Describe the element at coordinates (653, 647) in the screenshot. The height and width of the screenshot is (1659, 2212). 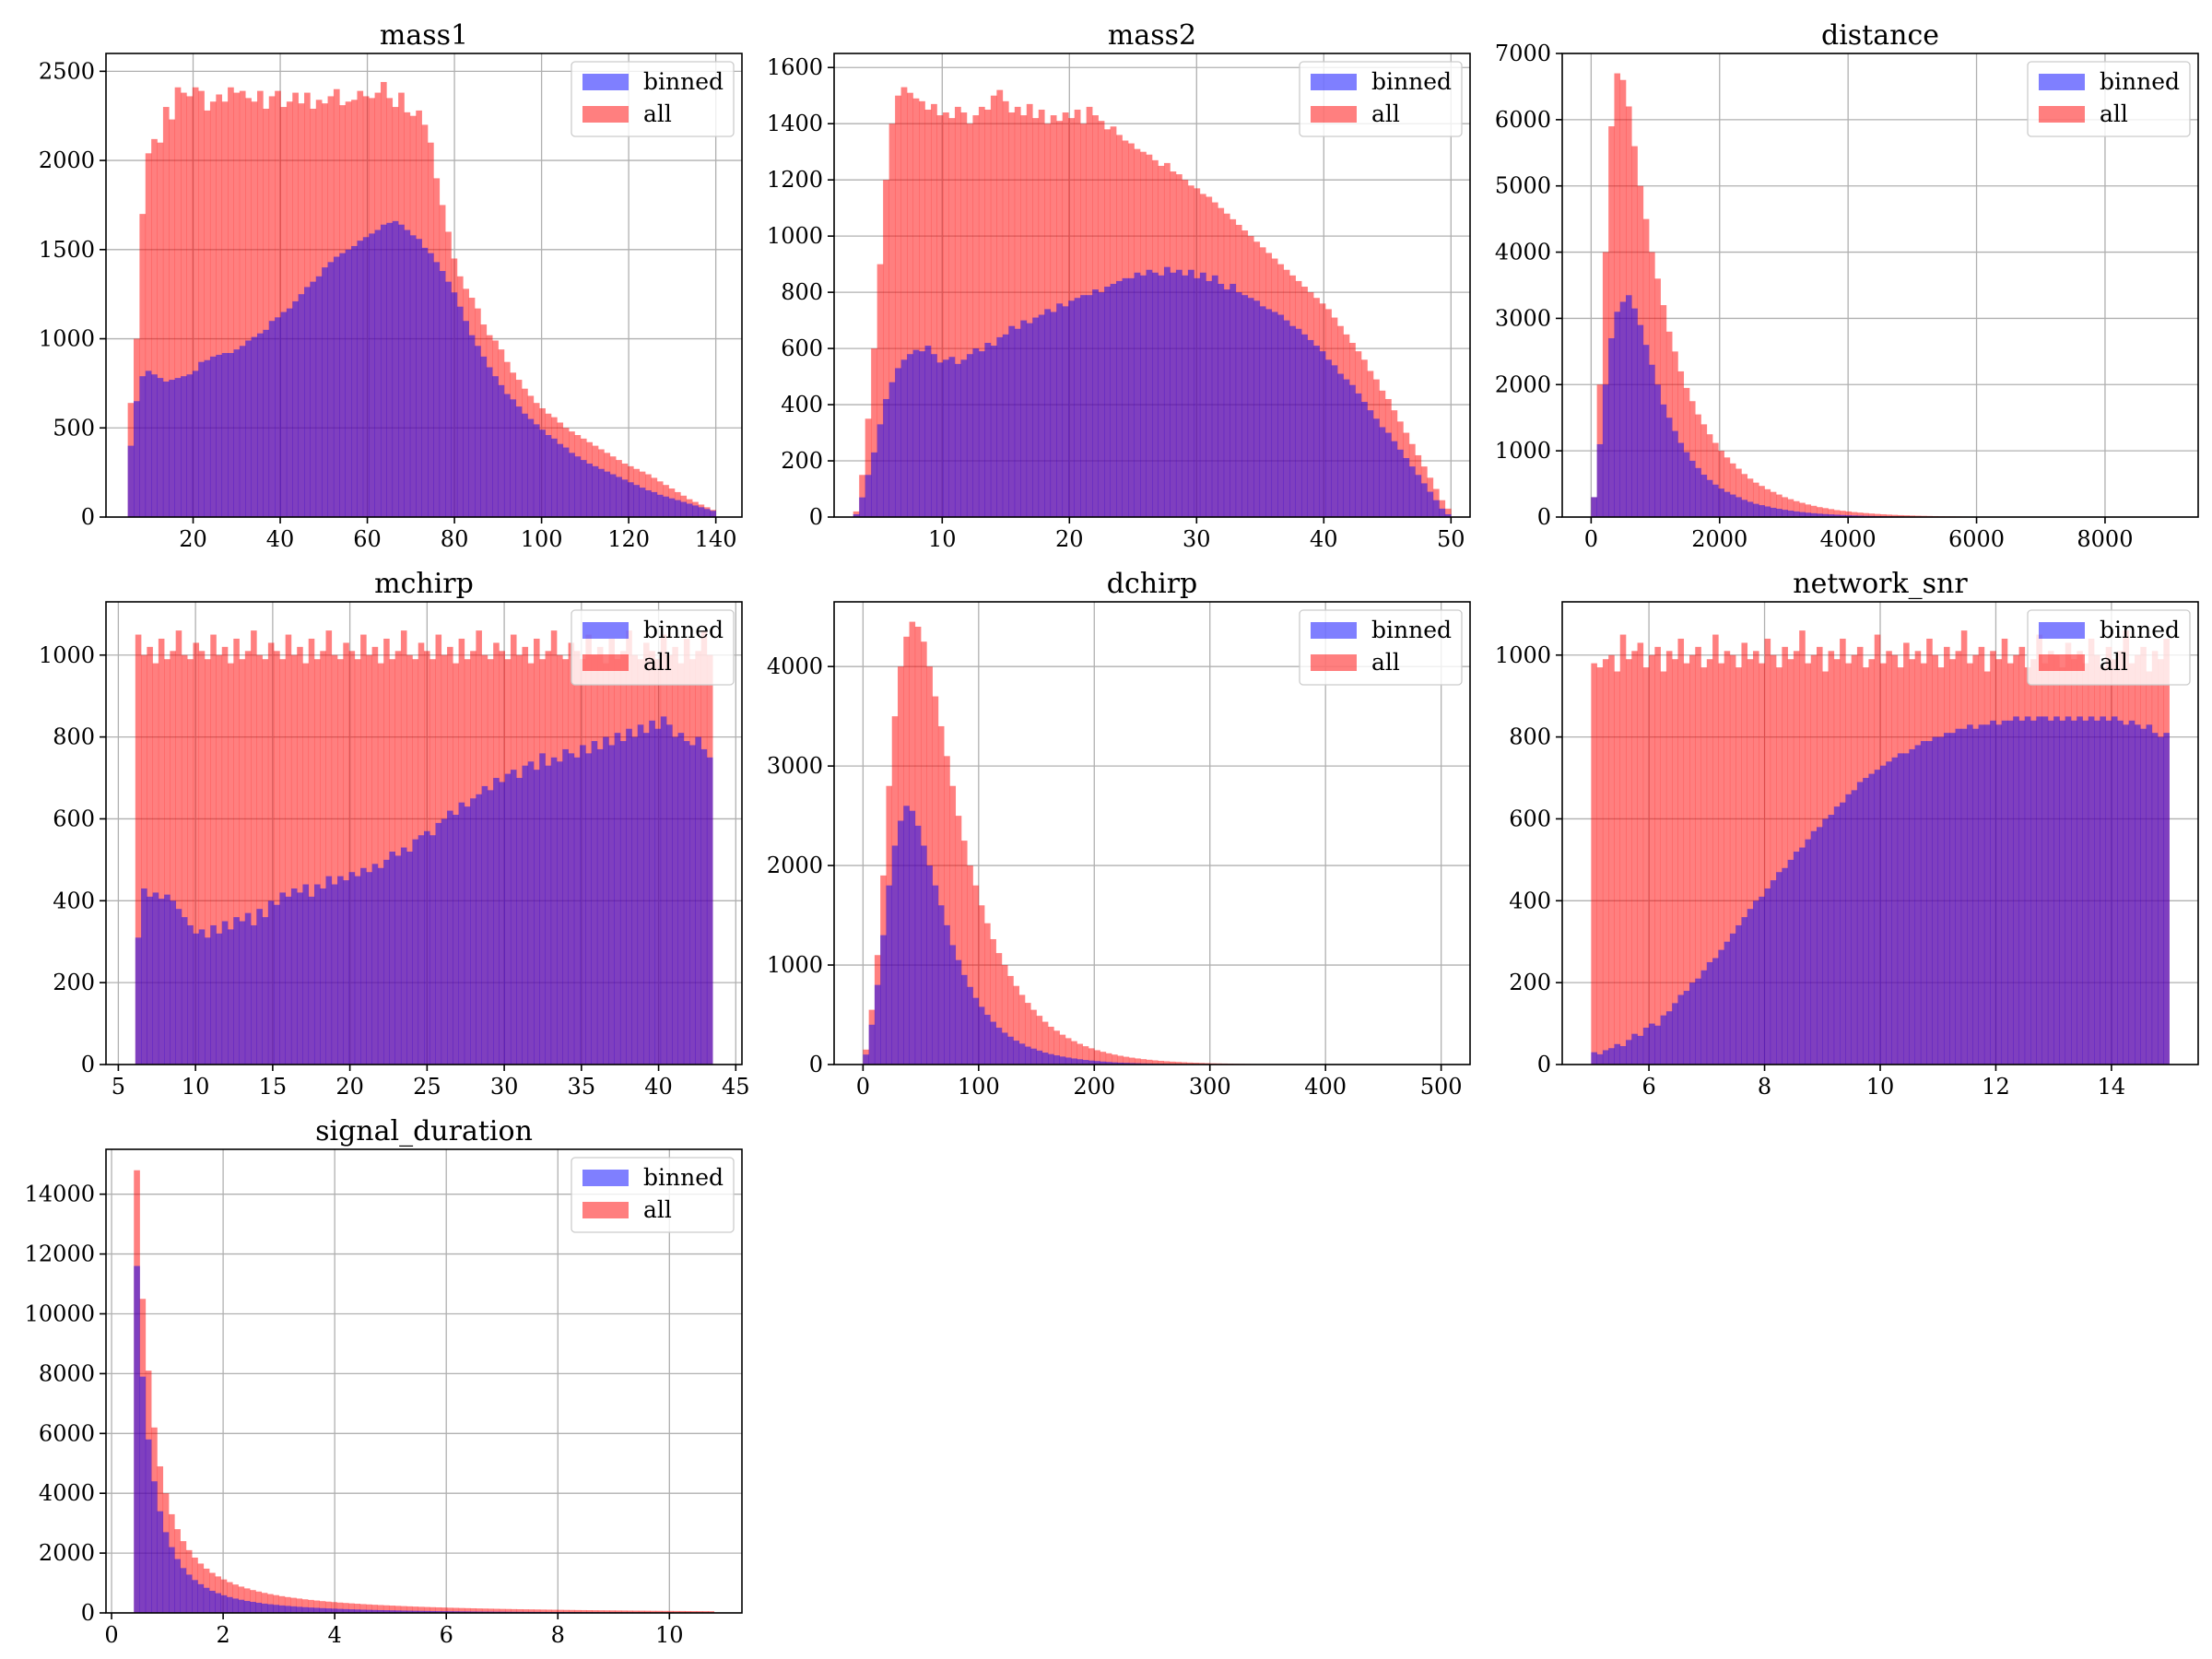
I see `legend: binned all` at that location.